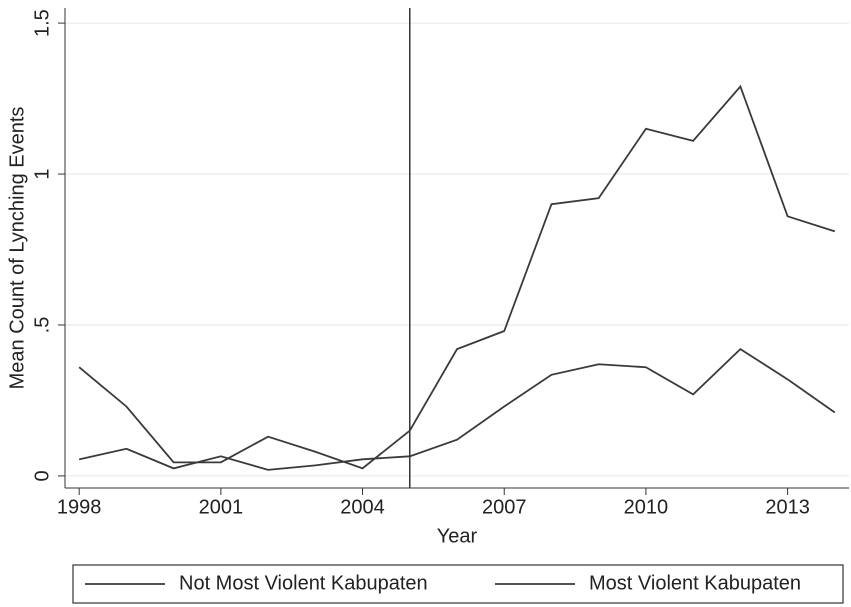 This screenshot has width=851, height=607. I want to click on y-axis-label: Mean Count of Lynching Events, so click(17, 248).